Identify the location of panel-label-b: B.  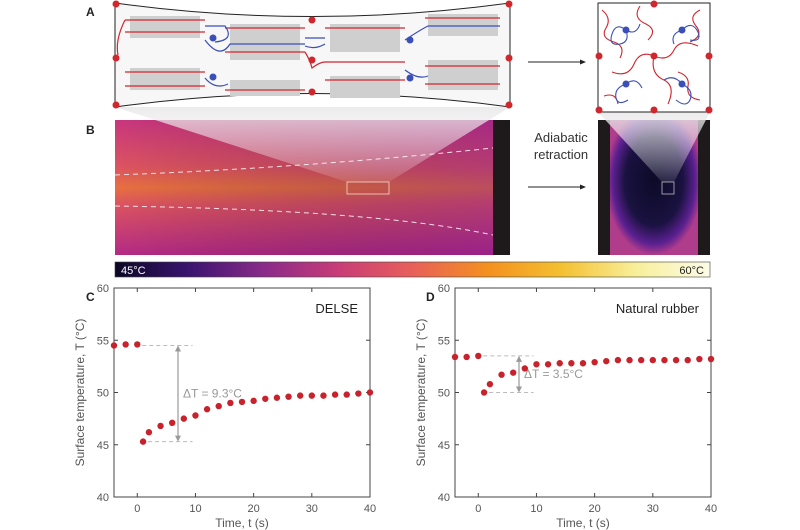
(90, 130).